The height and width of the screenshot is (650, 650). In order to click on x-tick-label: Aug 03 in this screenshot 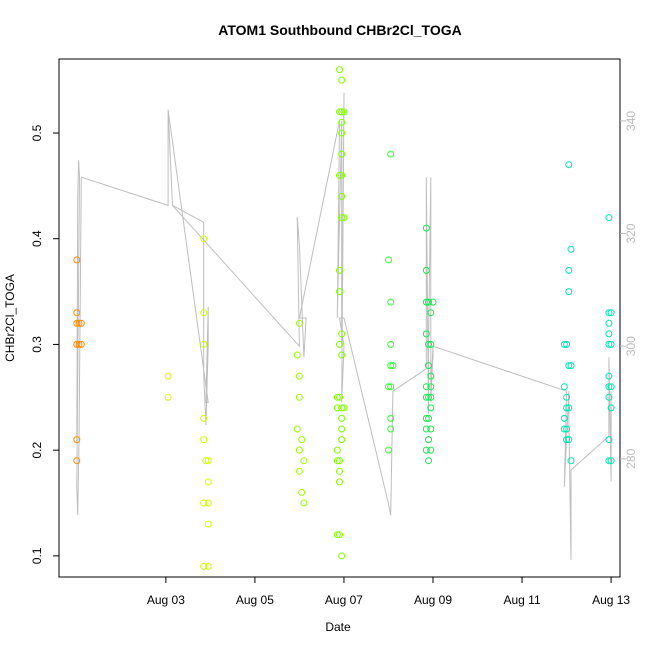, I will do `click(166, 600)`.